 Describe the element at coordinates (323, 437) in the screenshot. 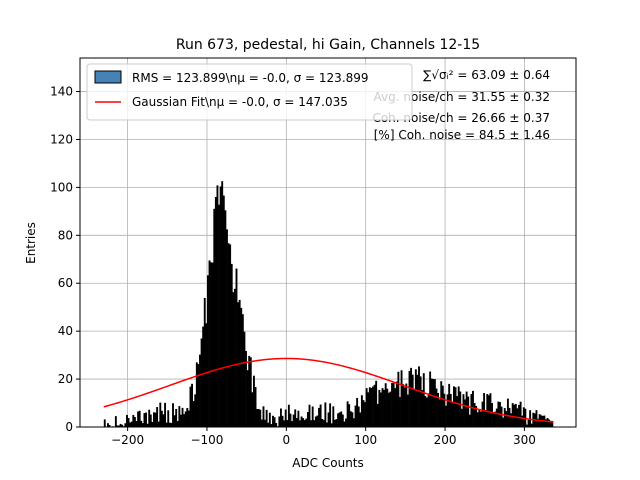

I see `x-axis-ticks: −200 −100 0 100 200 300` at that location.